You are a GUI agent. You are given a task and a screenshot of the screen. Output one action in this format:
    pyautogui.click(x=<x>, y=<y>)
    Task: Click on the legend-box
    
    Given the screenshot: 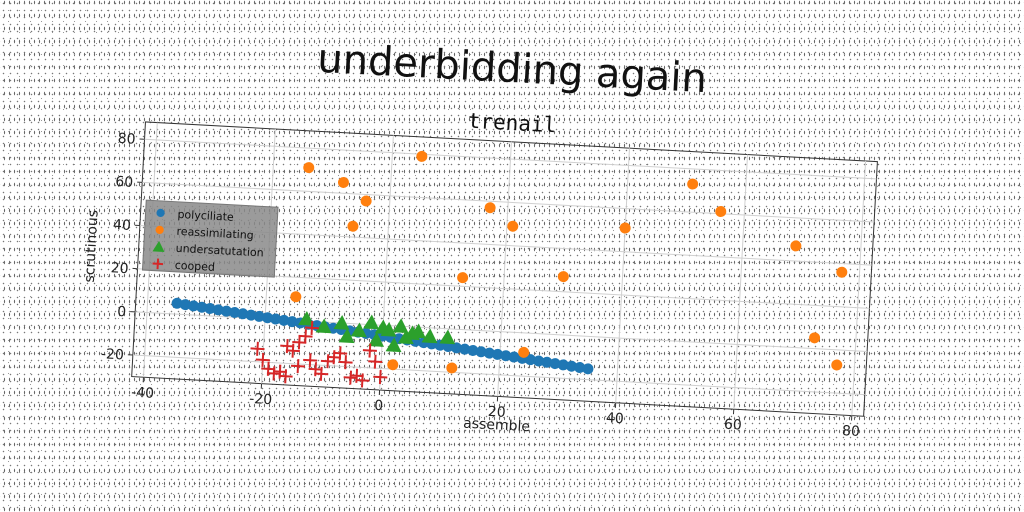 What is the action you would take?
    pyautogui.click(x=210, y=238)
    